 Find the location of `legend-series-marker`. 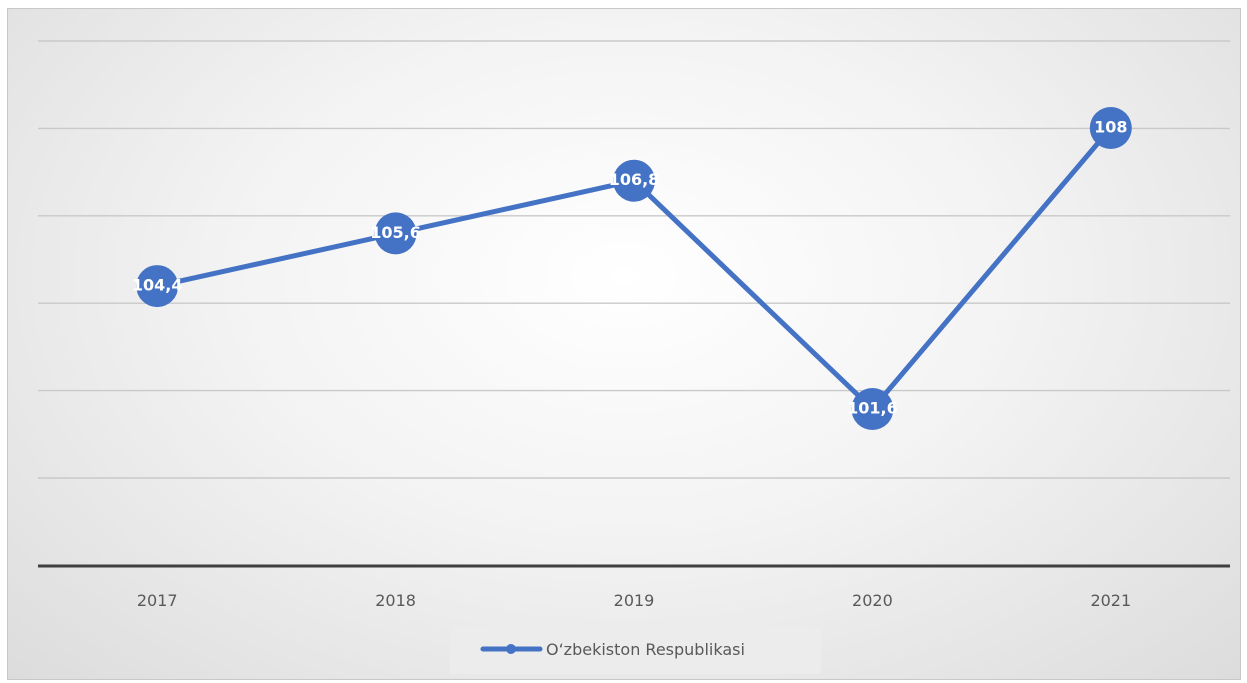

legend-series-marker is located at coordinates (511, 649).